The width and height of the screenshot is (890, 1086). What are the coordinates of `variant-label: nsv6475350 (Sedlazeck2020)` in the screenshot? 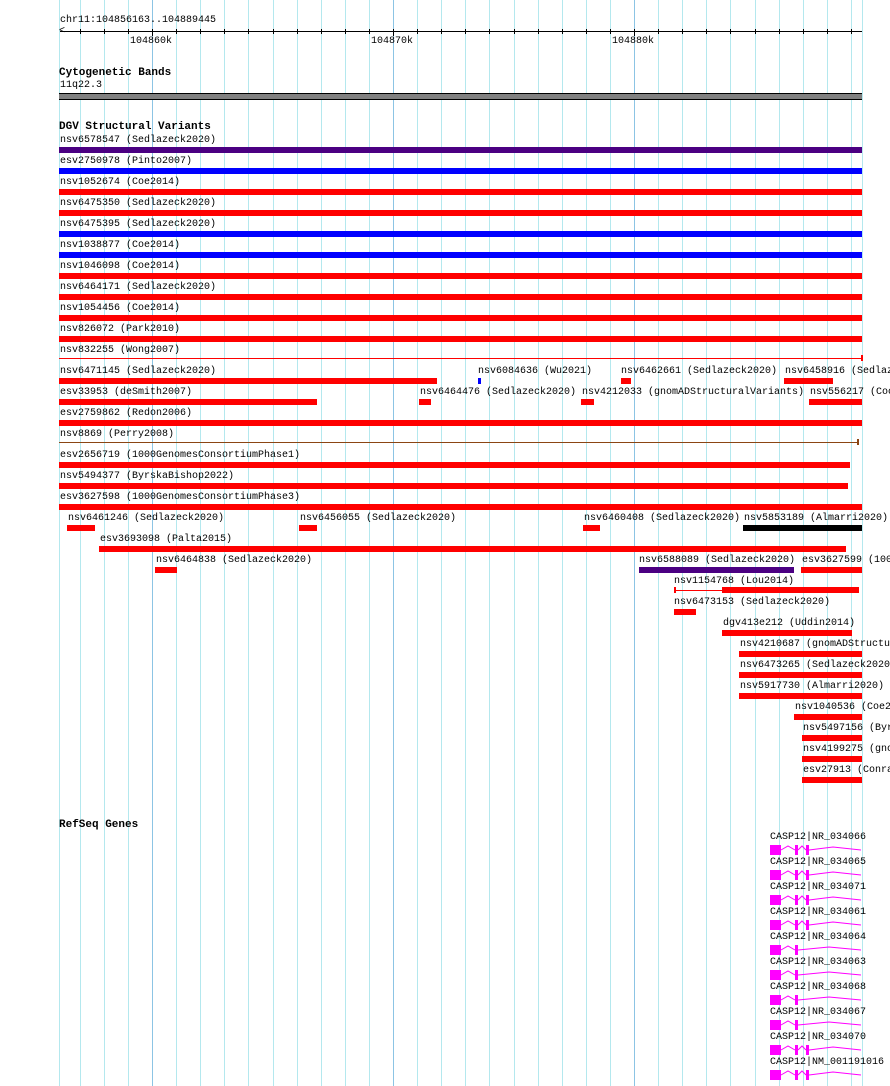 It's located at (138, 203).